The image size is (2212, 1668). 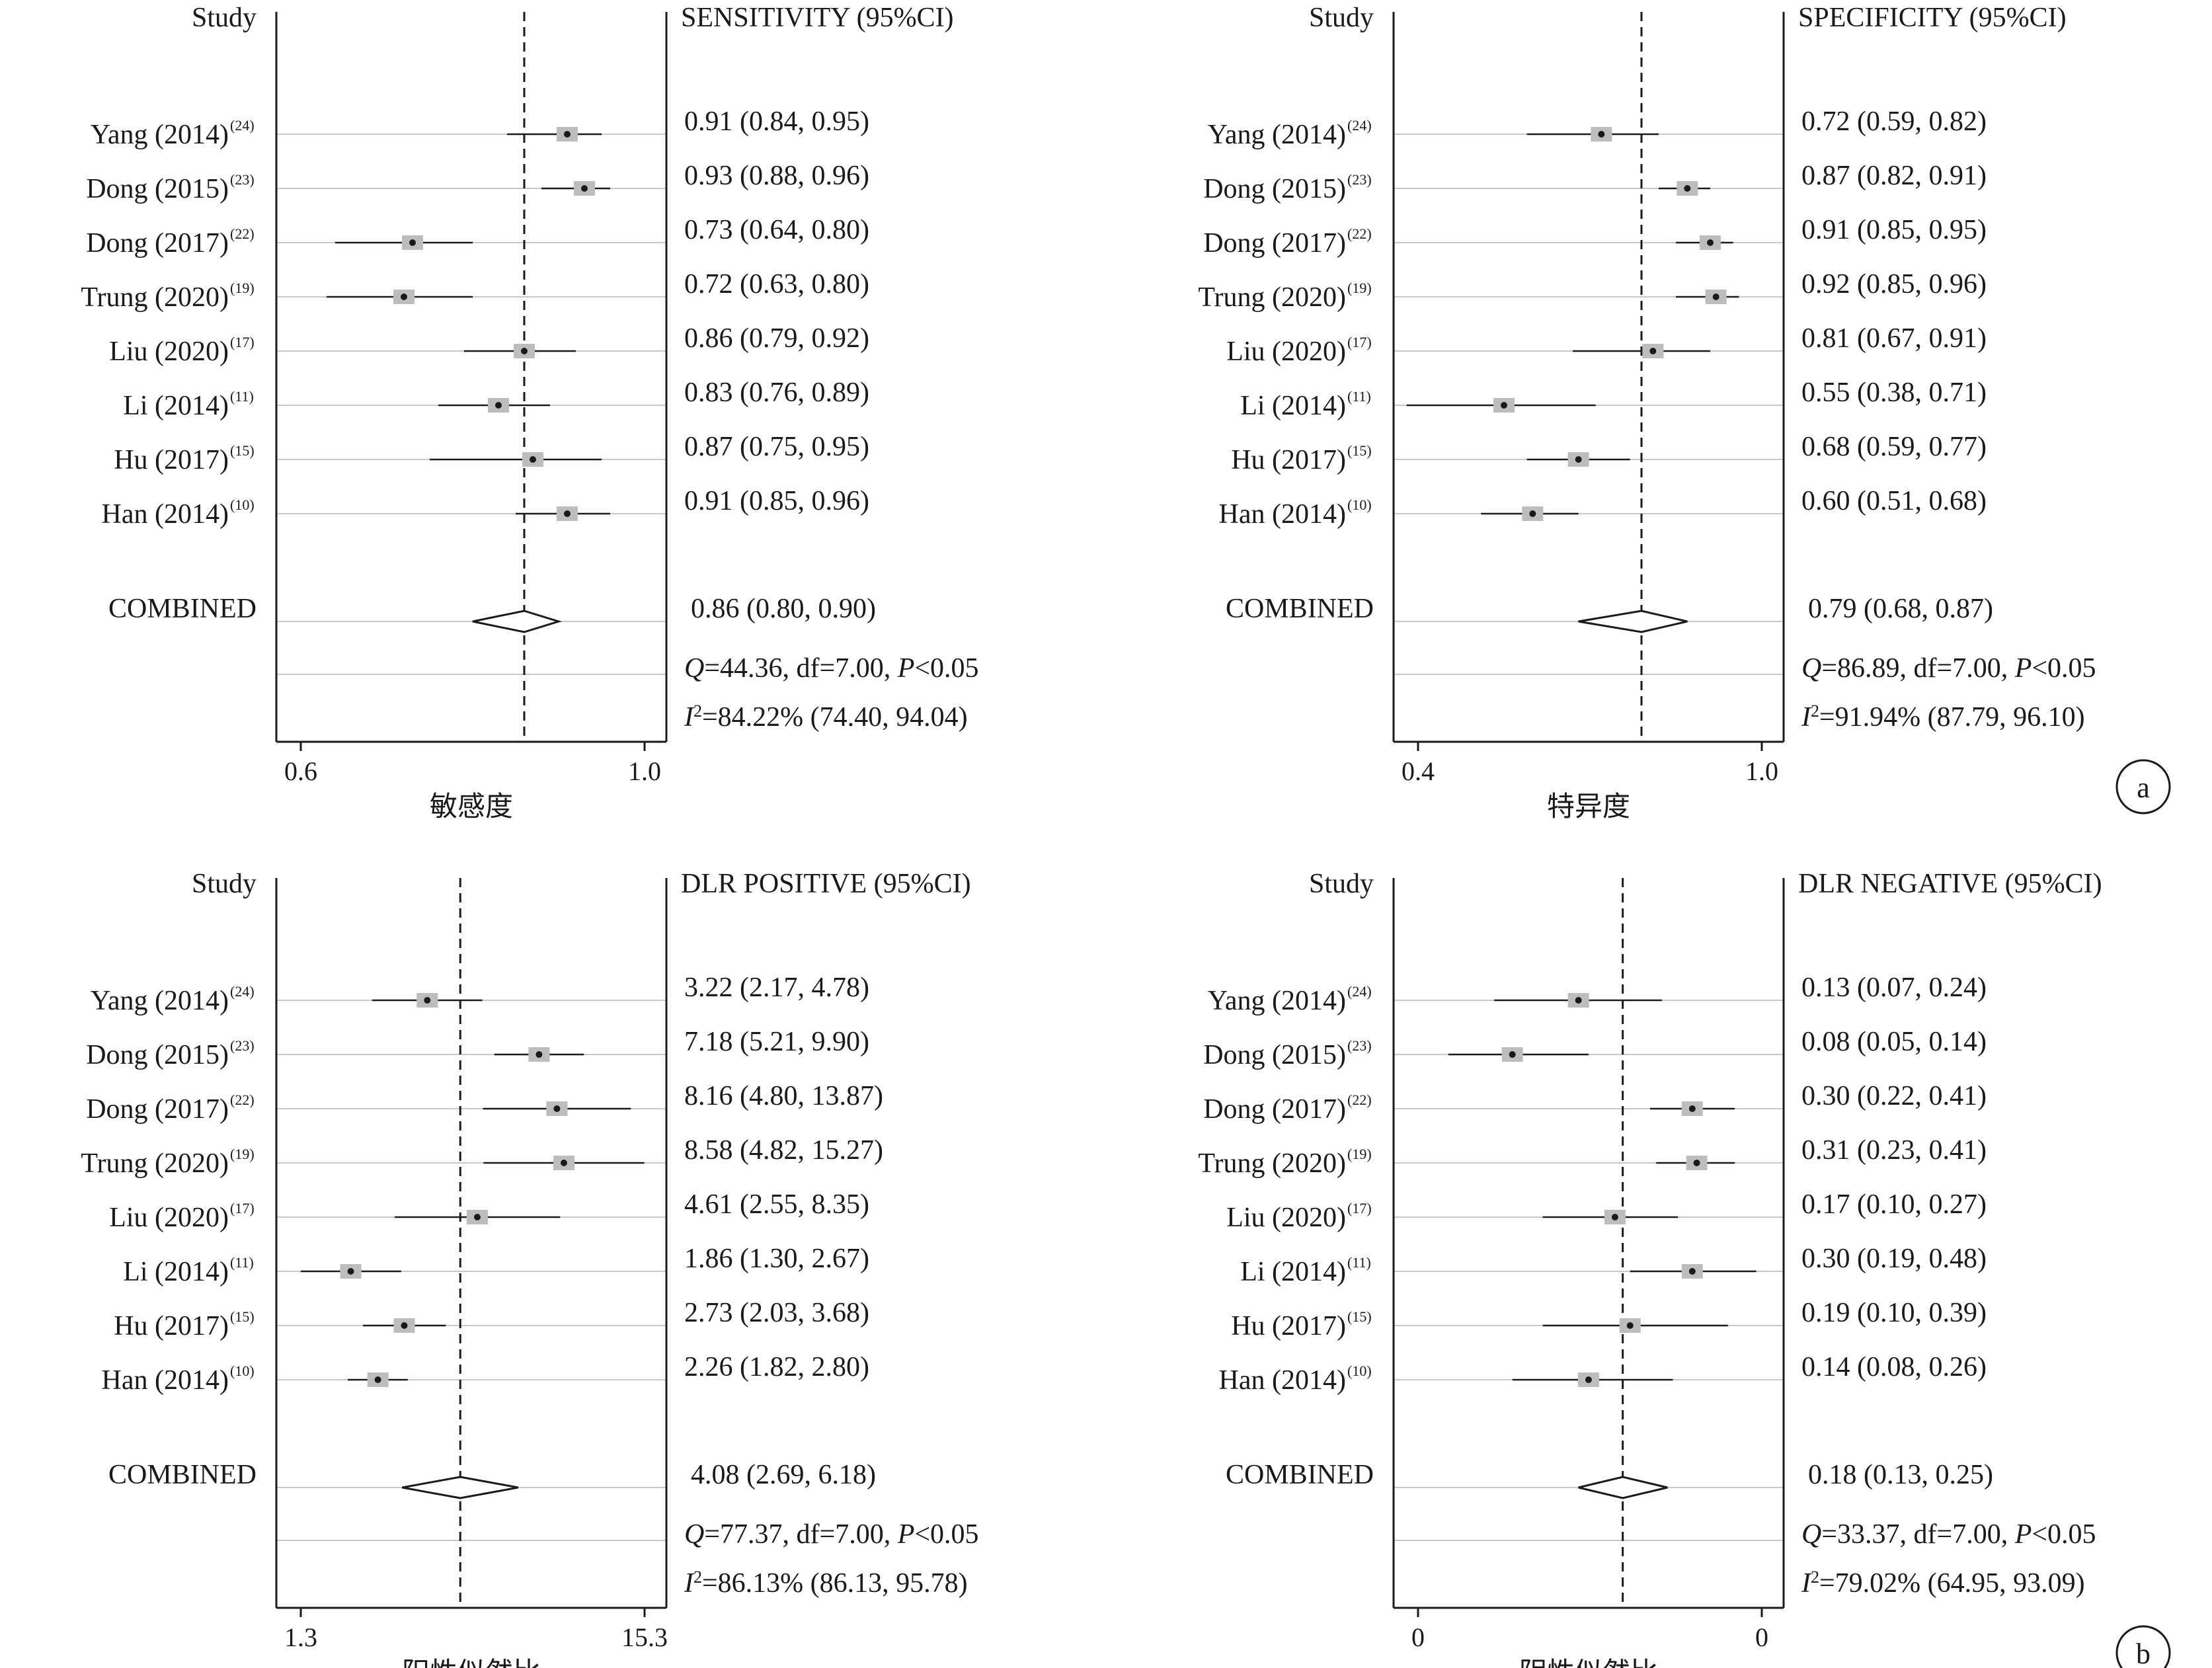 What do you see at coordinates (1894, 501) in the screenshot?
I see `study-estimate-value: 0.60 (0.51, 0.68)` at bounding box center [1894, 501].